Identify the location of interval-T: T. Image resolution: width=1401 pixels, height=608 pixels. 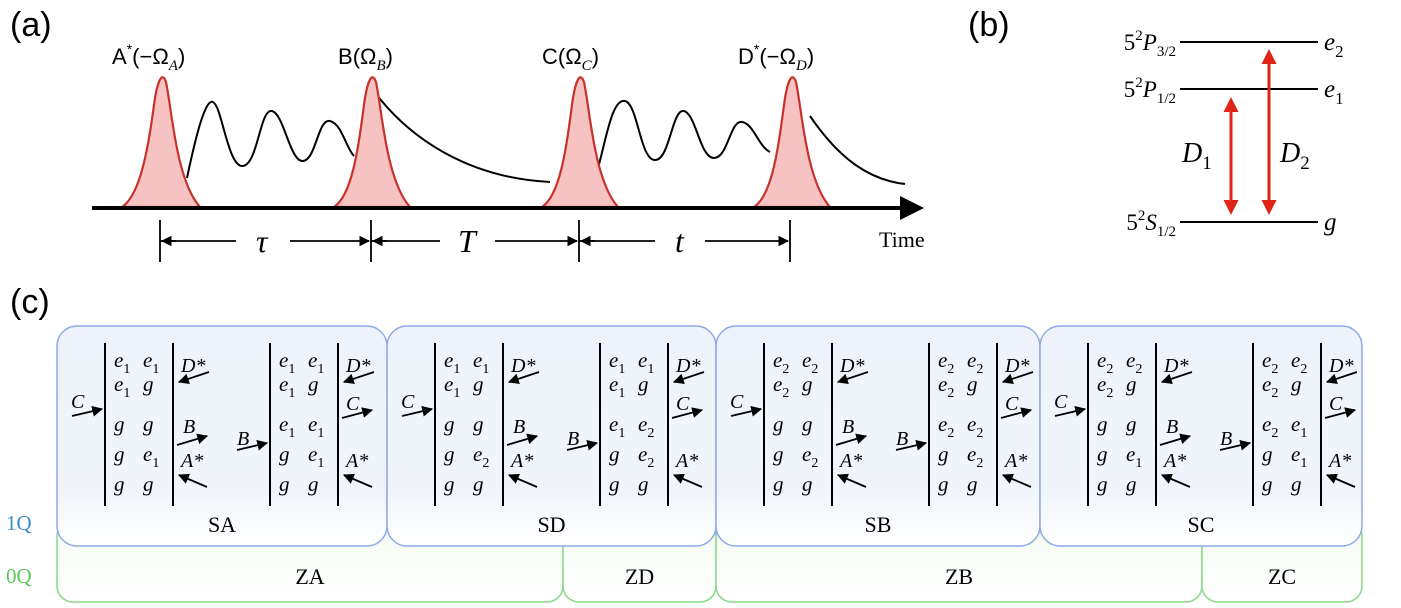
(468, 241).